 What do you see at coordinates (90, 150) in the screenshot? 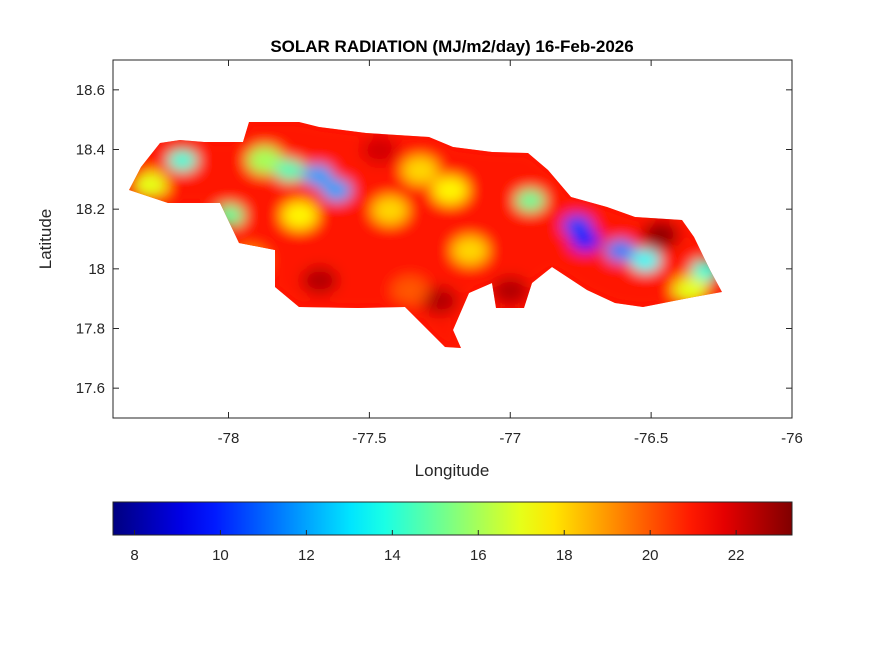
I see `y-tick-label: 18.4` at bounding box center [90, 150].